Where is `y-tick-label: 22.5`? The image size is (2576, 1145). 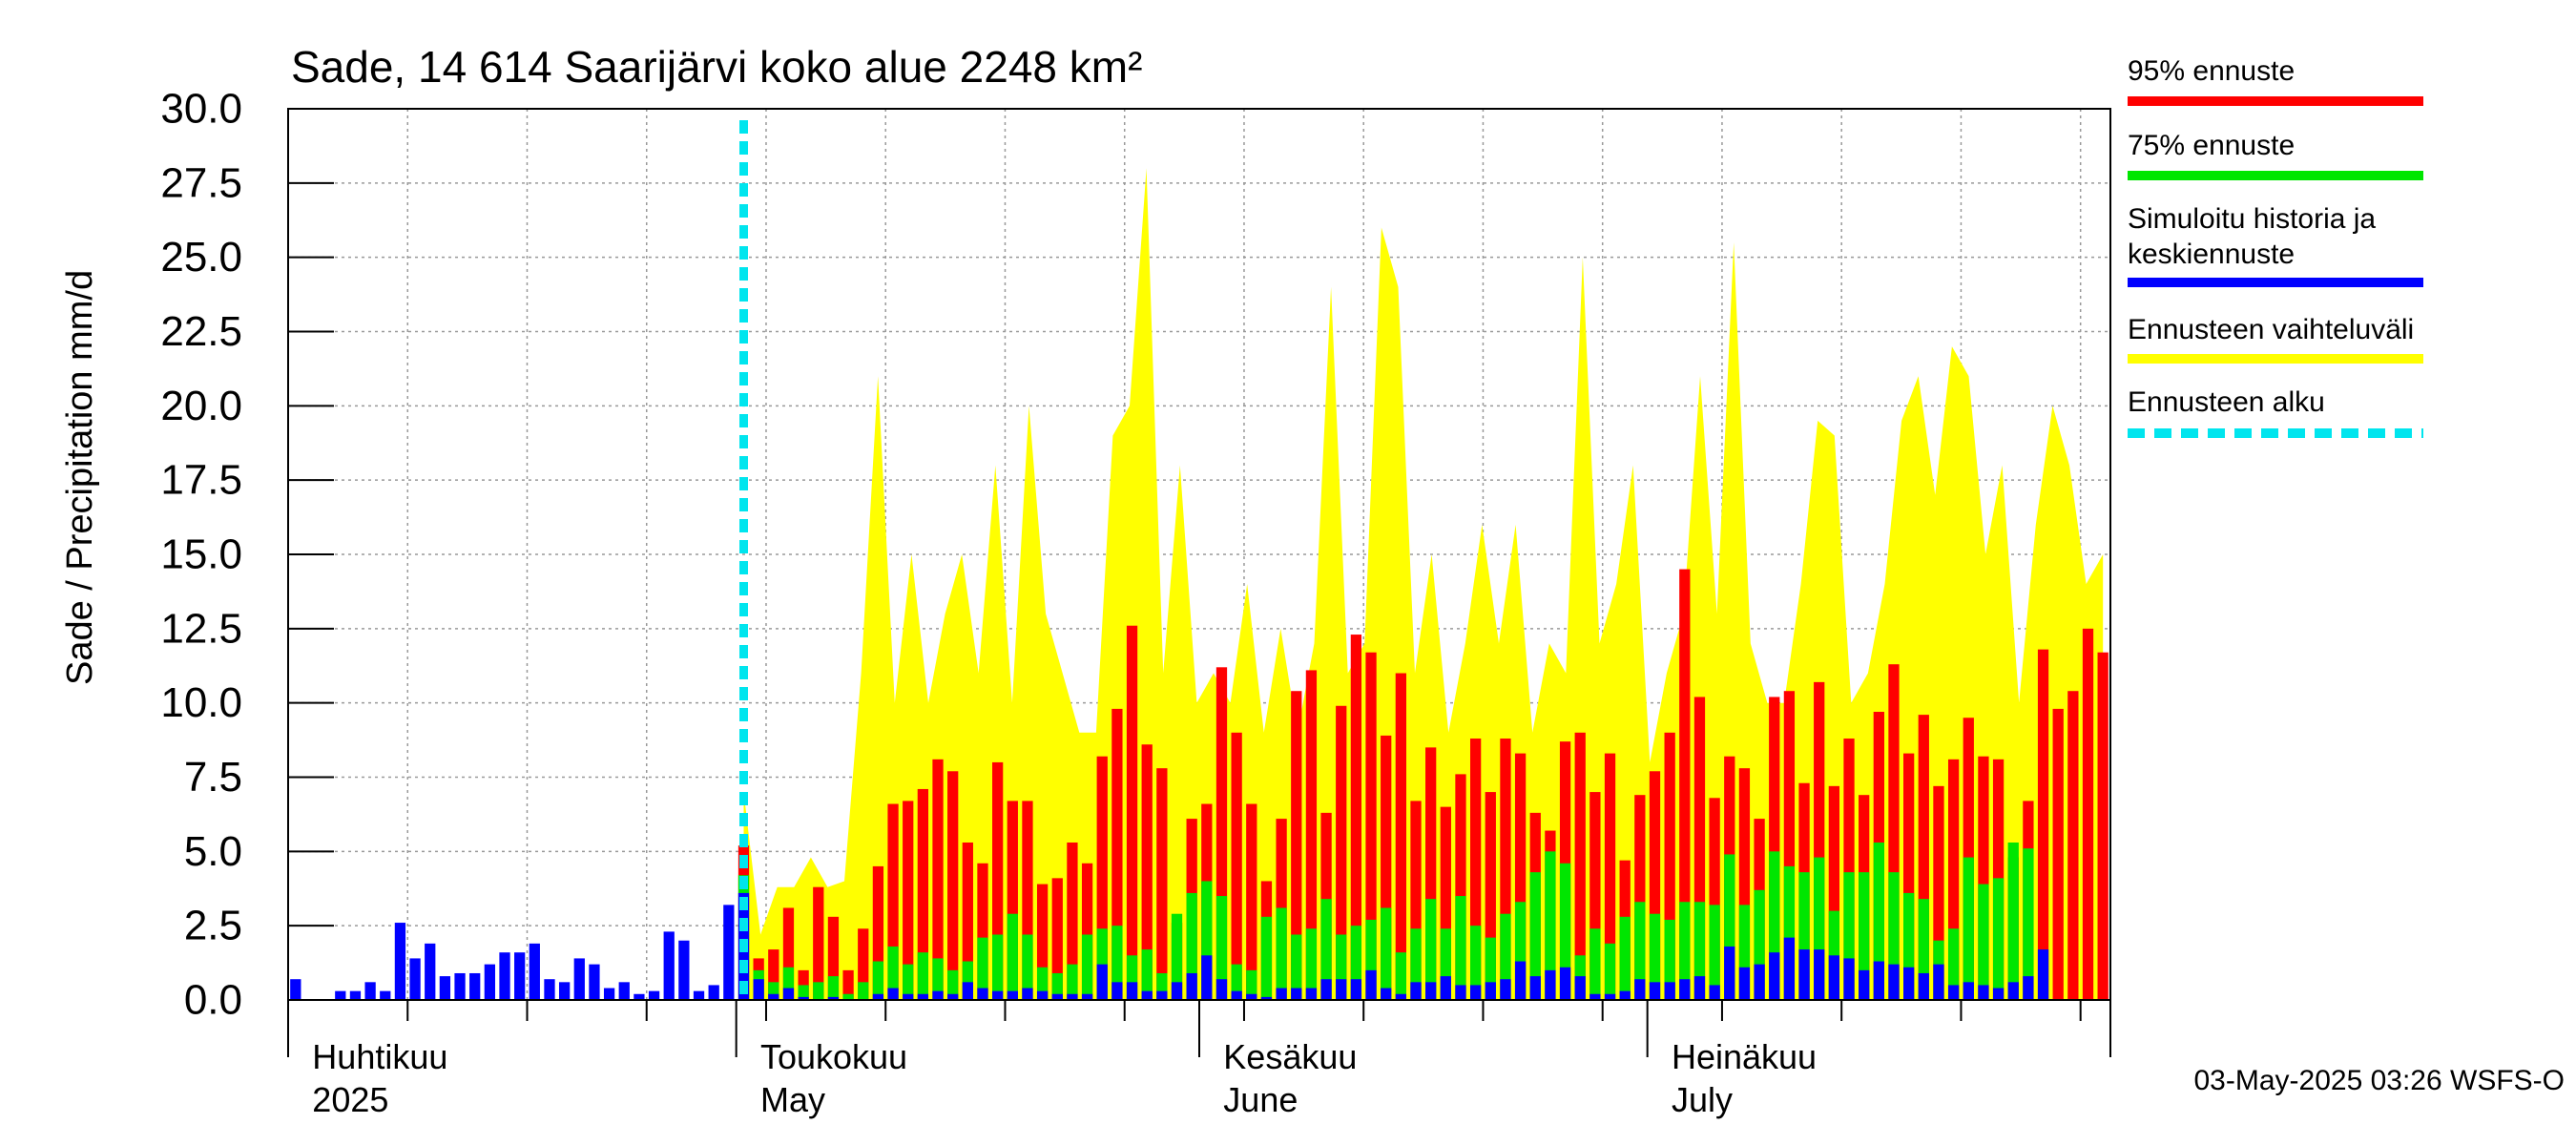
y-tick-label: 22.5 is located at coordinates (201, 331).